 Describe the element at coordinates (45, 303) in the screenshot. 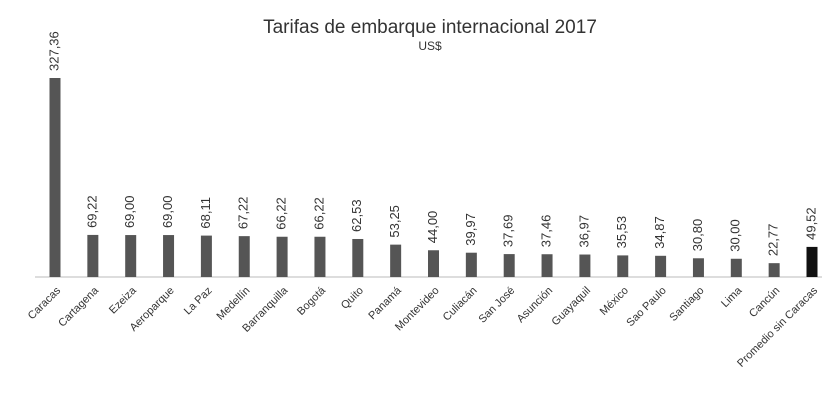

I see `x-tick-label: Caracas` at that location.